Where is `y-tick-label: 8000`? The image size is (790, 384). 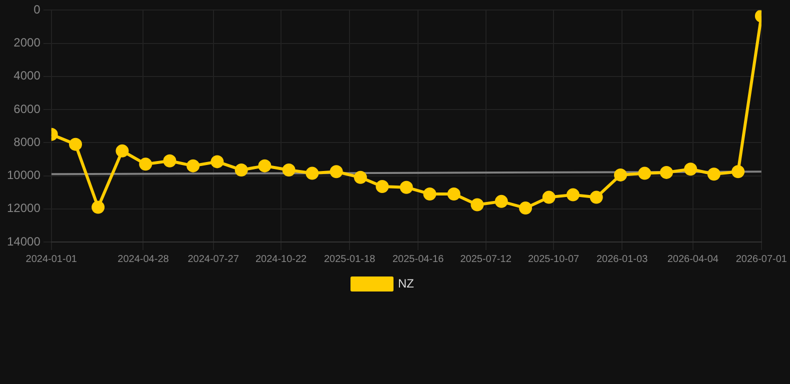
y-tick-label: 8000 is located at coordinates (27, 141).